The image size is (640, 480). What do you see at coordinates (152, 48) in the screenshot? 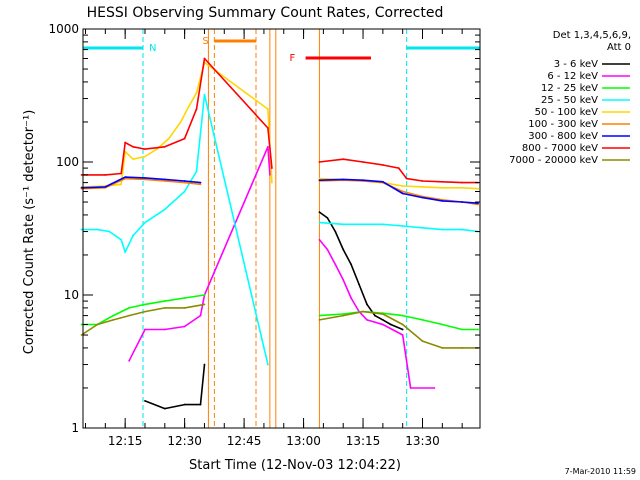
I see `night-marker: N` at bounding box center [152, 48].